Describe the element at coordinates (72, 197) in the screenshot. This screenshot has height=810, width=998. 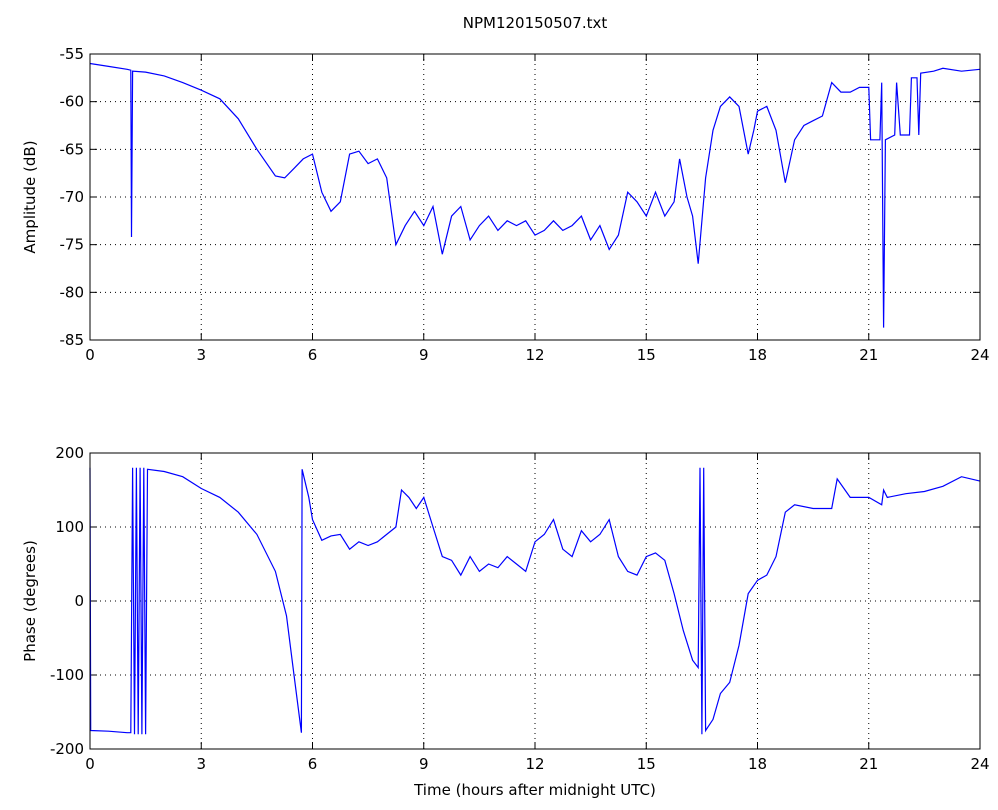
I see `y-tick-label: -70` at that location.